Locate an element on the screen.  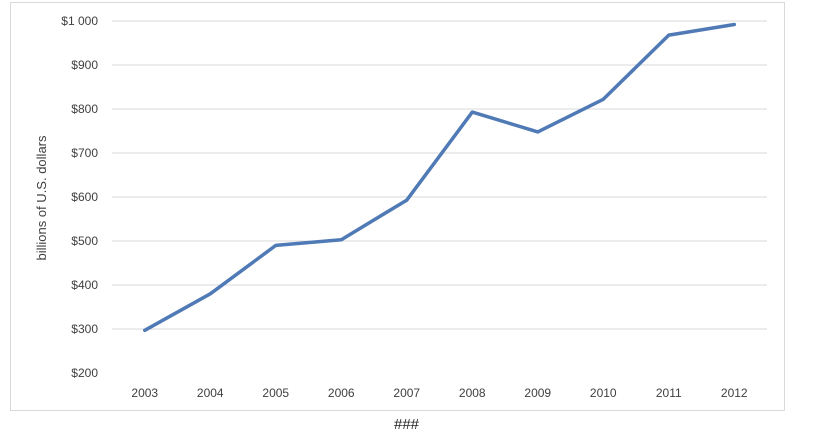
y-tick-label: $200 is located at coordinates (84, 373).